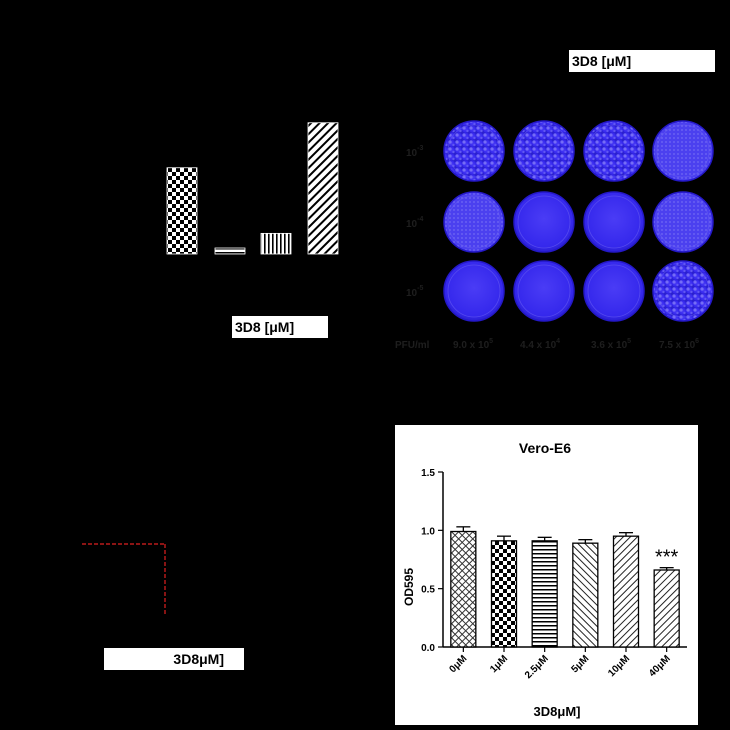  What do you see at coordinates (499, 664) in the screenshot?
I see `x-tick-label: 1μM` at bounding box center [499, 664].